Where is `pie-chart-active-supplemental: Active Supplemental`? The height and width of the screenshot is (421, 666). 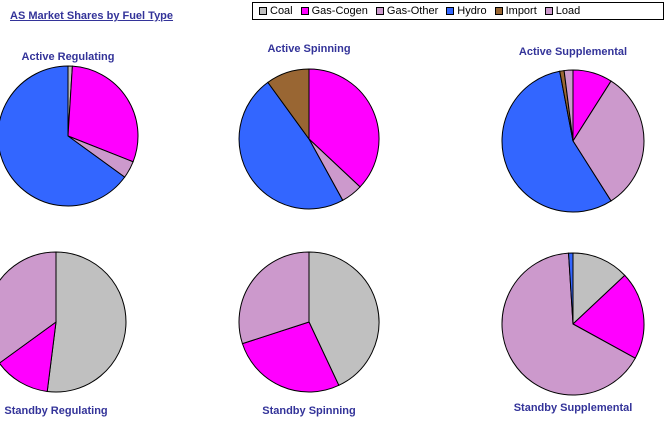
pie-chart-active-supplemental: Active Supplemental is located at coordinates (573, 129).